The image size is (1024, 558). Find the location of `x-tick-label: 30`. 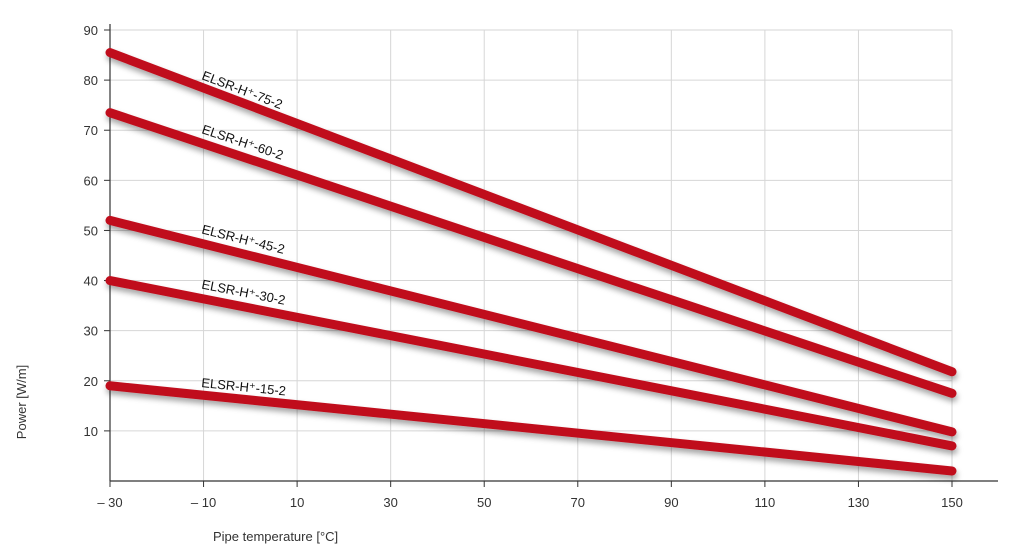

x-tick-label: 30 is located at coordinates (390, 502).